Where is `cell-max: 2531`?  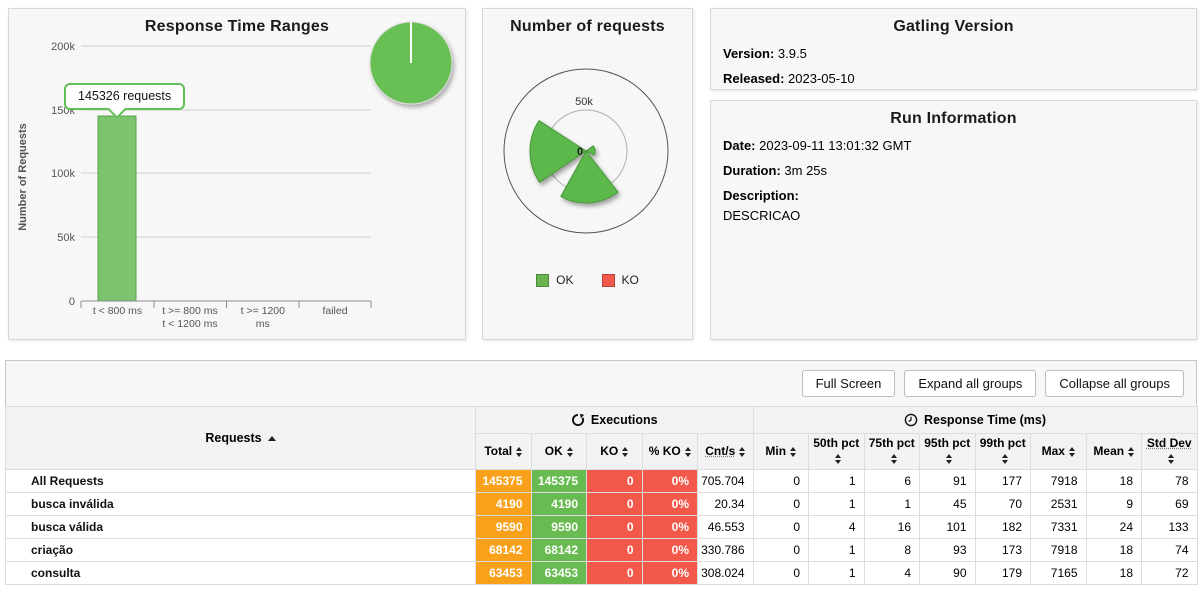
cell-max: 2531 is located at coordinates (1058, 504).